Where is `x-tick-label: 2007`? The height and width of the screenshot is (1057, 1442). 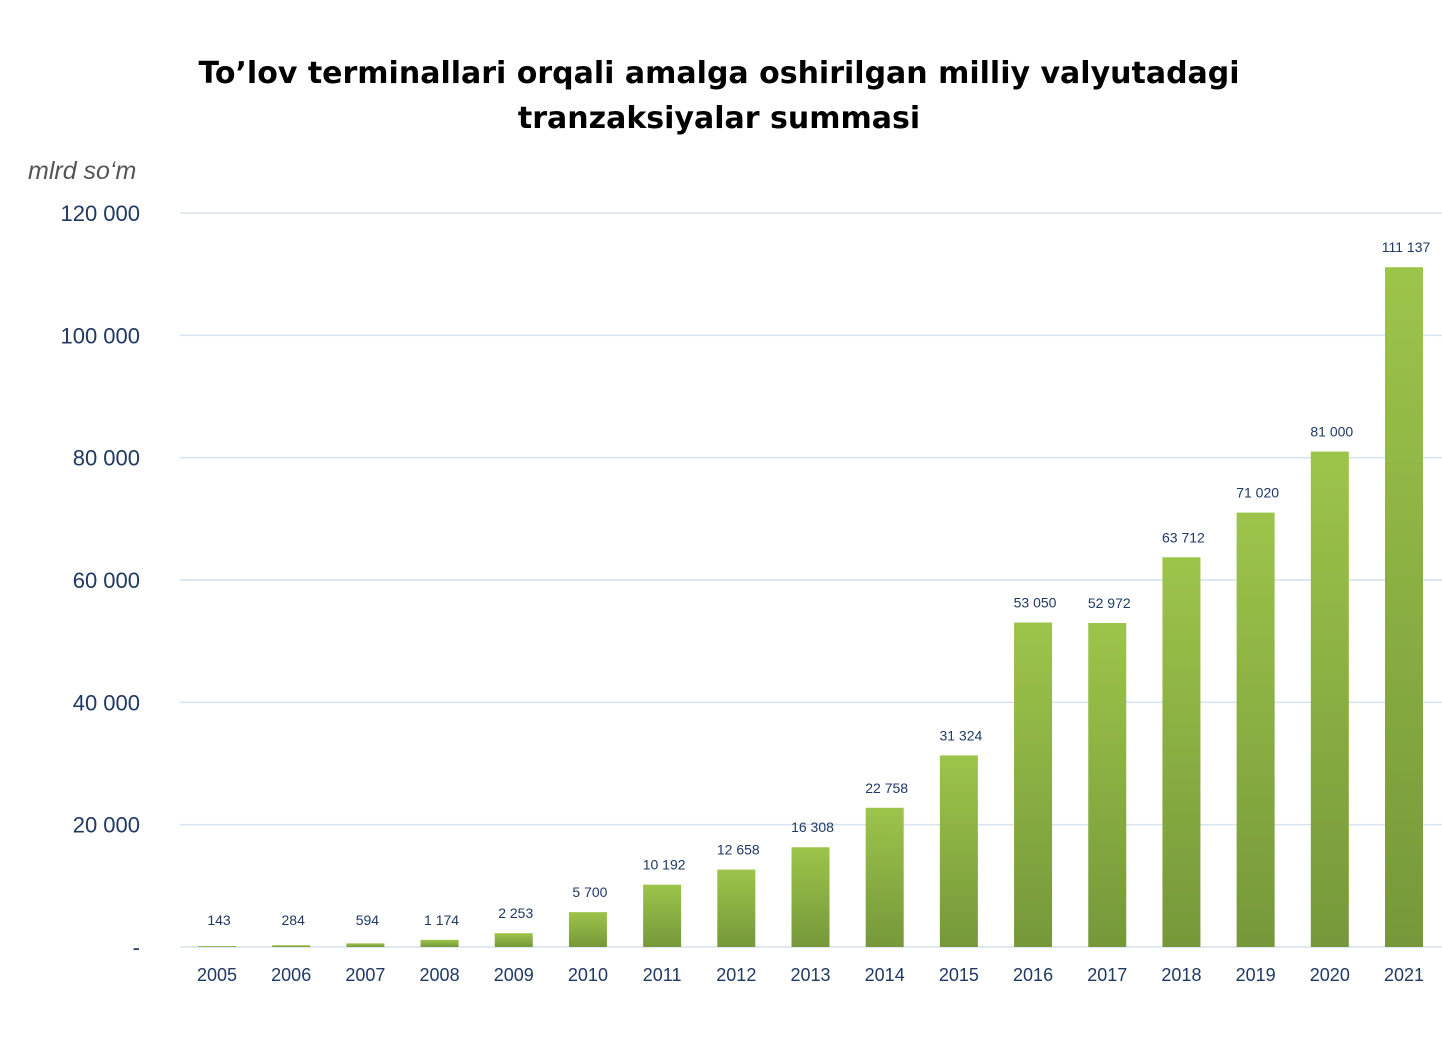 x-tick-label: 2007 is located at coordinates (365, 975).